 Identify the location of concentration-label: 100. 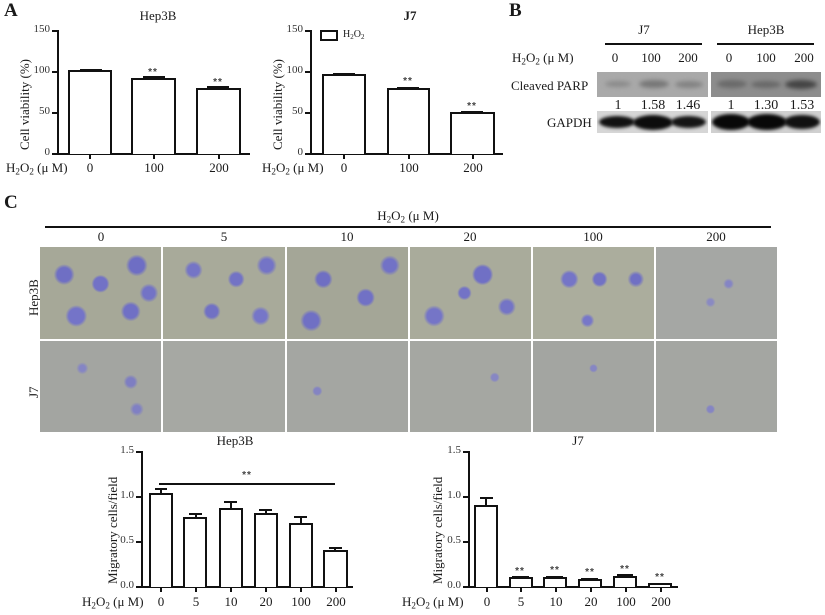
(593, 236).